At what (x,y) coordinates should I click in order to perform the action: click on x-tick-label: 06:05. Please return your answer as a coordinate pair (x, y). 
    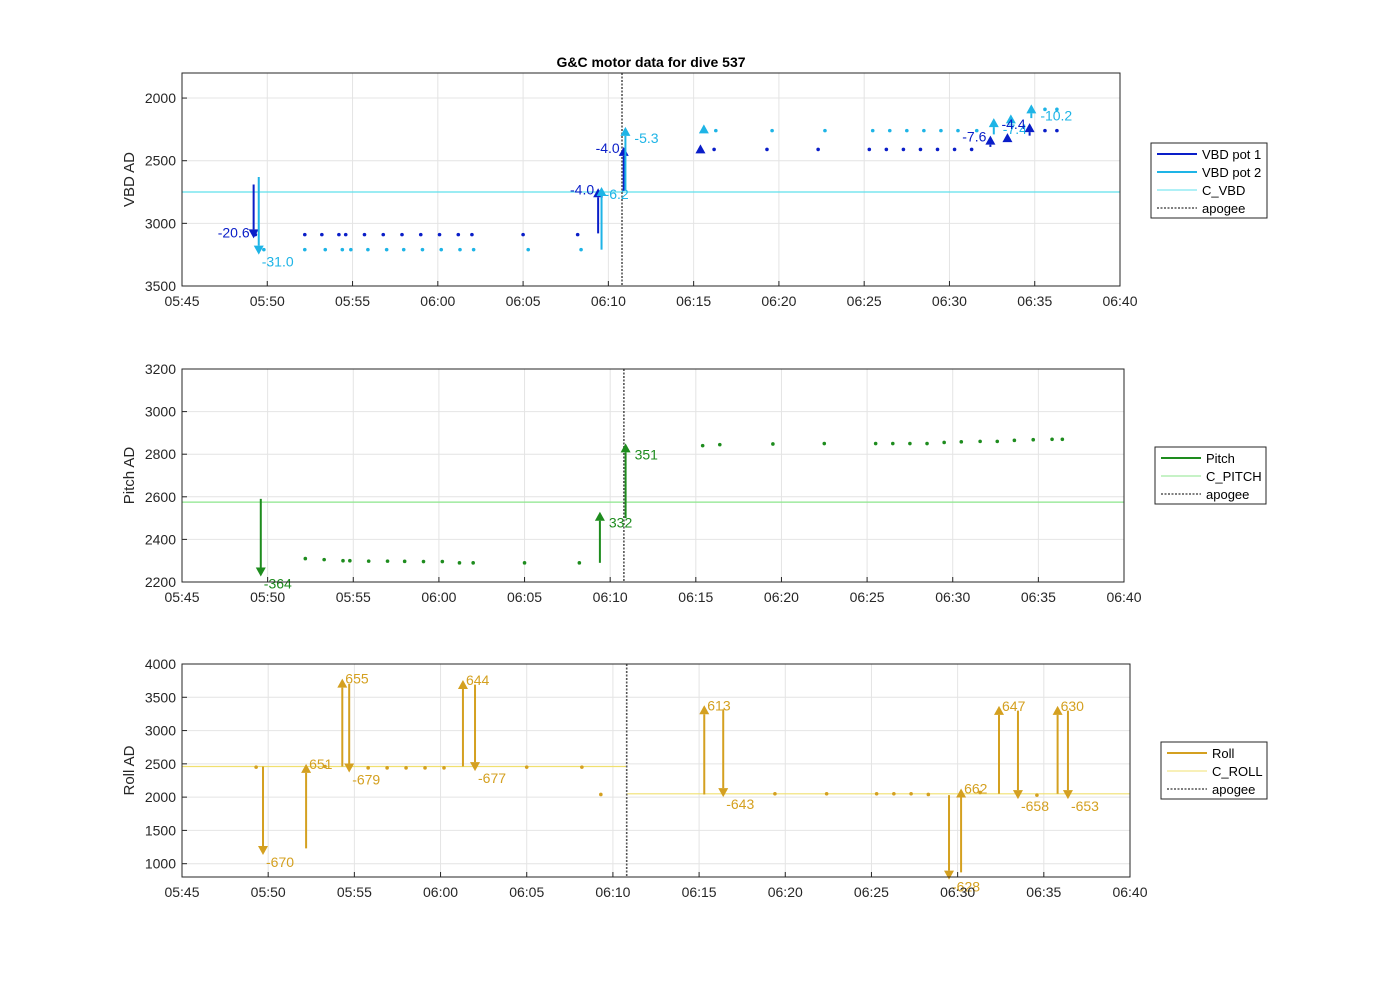
    Looking at the image, I should click on (526, 892).